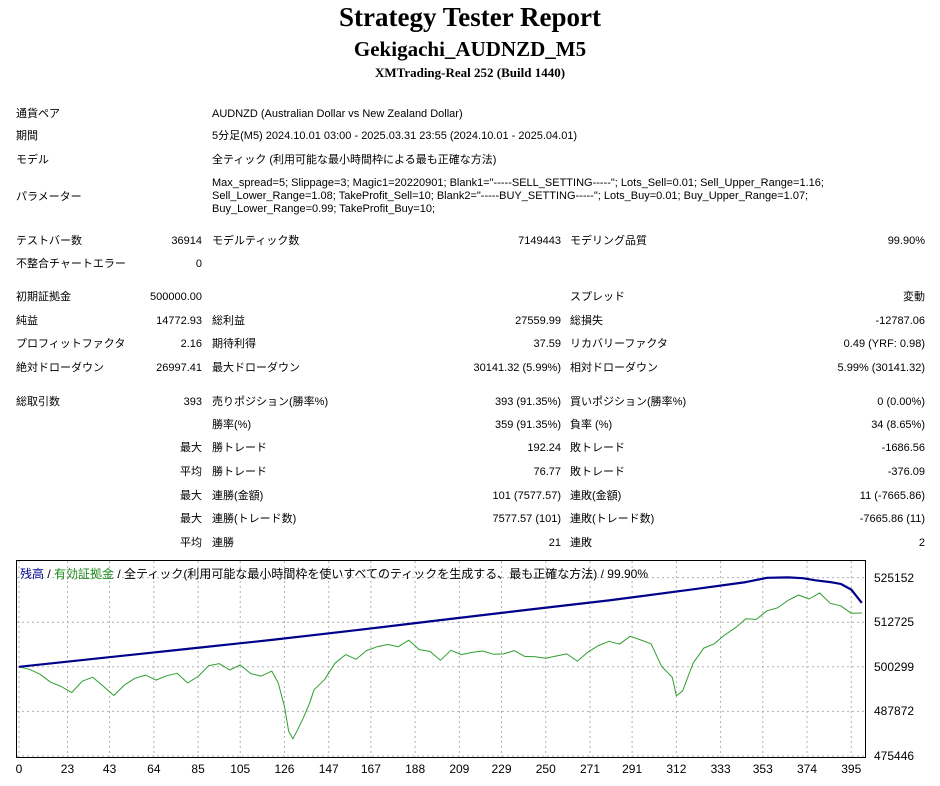  What do you see at coordinates (596, 496) in the screenshot?
I see `consec-losses-money-label: 連敗(金額)` at bounding box center [596, 496].